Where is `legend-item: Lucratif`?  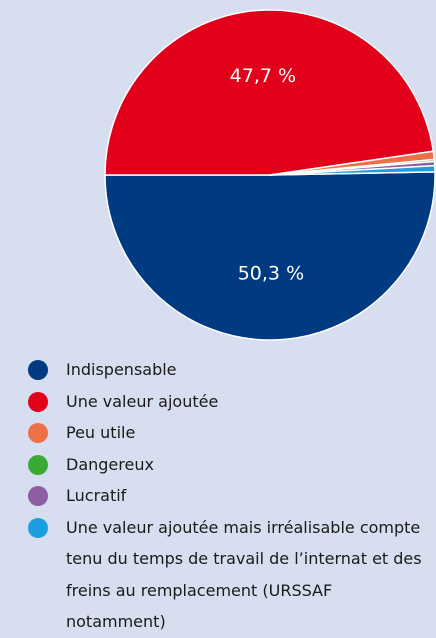
legend-item: Lucratif is located at coordinates (218, 496).